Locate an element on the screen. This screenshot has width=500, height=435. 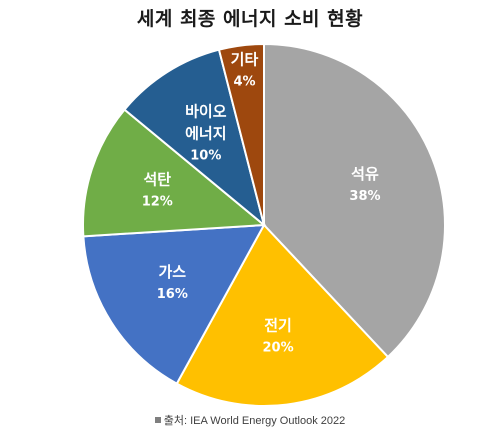
slice-label-4-1: 에너지 is located at coordinates (205, 133).